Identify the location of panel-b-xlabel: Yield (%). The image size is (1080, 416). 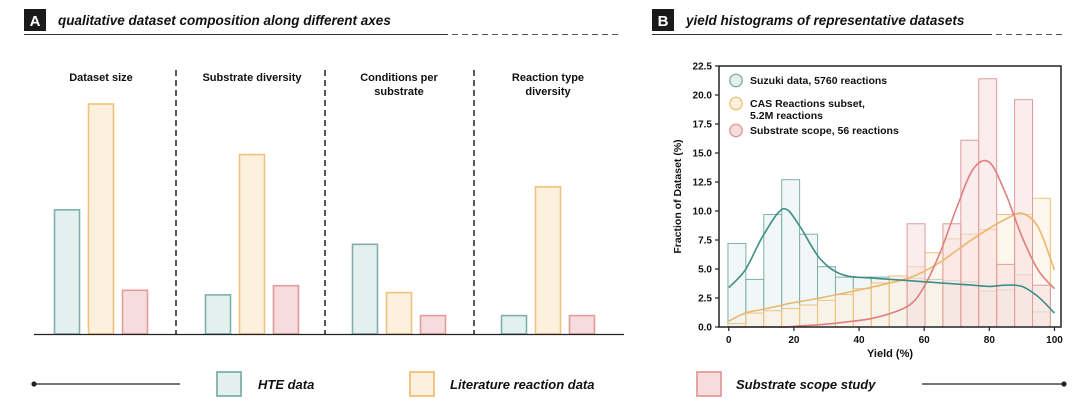
(890, 354).